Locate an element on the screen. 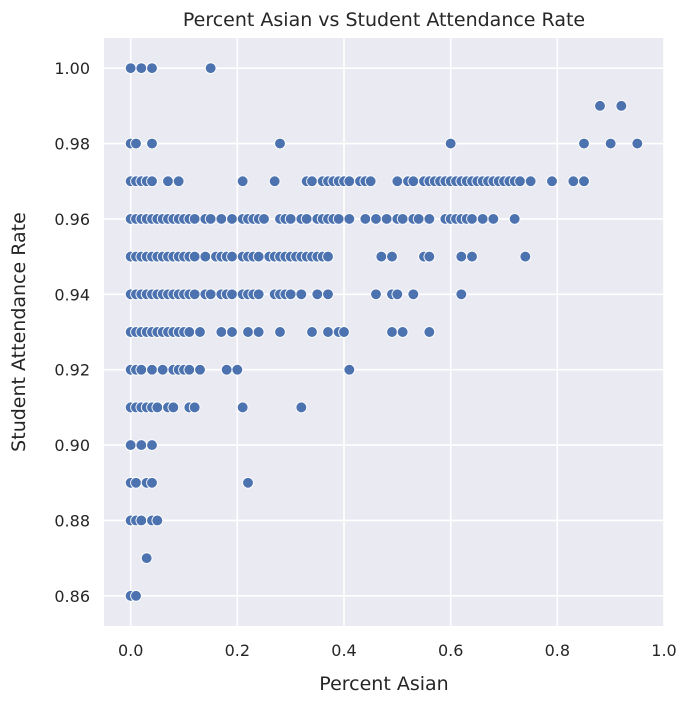 The image size is (690, 704). chart-title: Percent Asian vs Student Attendance Rate is located at coordinates (384, 20).